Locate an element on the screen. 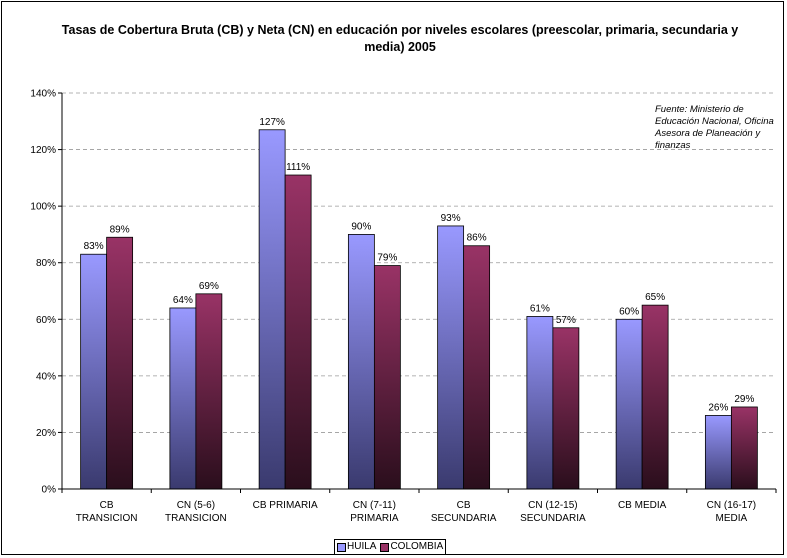 Image resolution: width=787 pixels, height=558 pixels. legend-item-huila: HUILA is located at coordinates (356, 547).